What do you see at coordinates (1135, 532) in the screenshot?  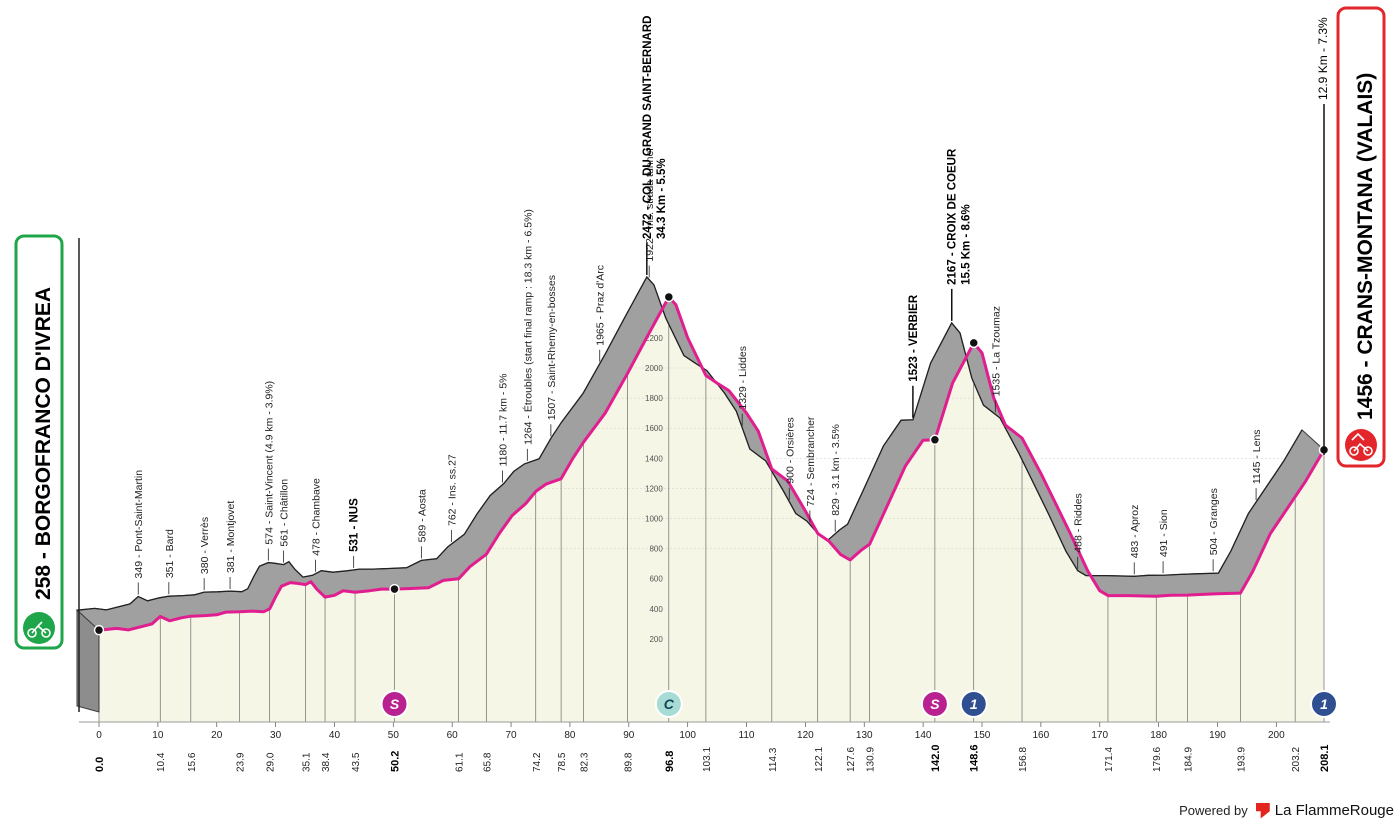 I see `poi-label: 483 - Aproz` at bounding box center [1135, 532].